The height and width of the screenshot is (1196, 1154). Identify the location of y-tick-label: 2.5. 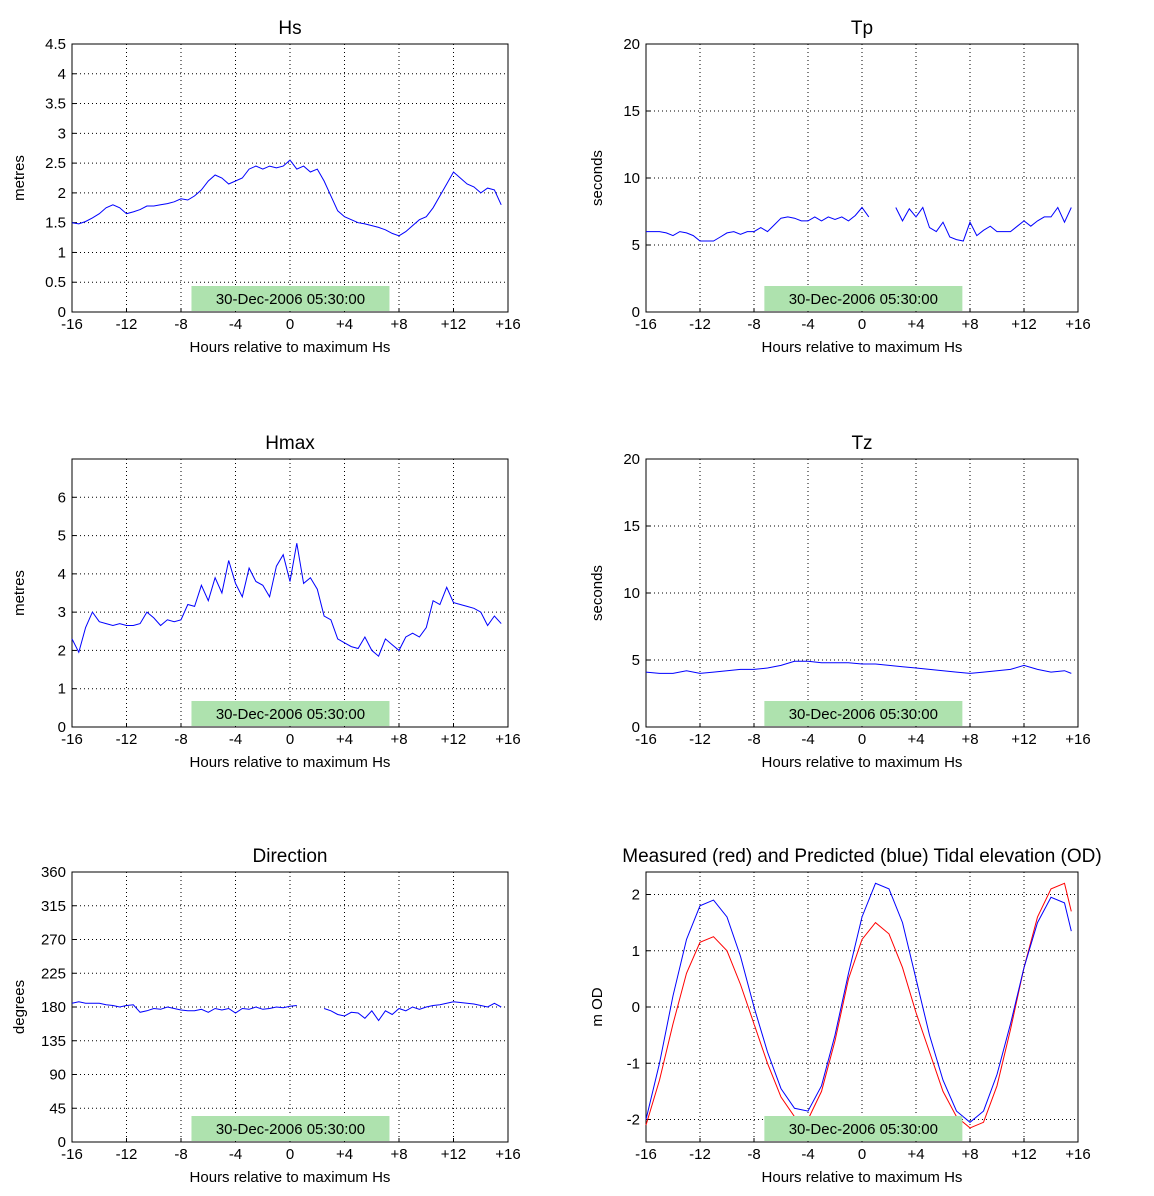
(55, 163).